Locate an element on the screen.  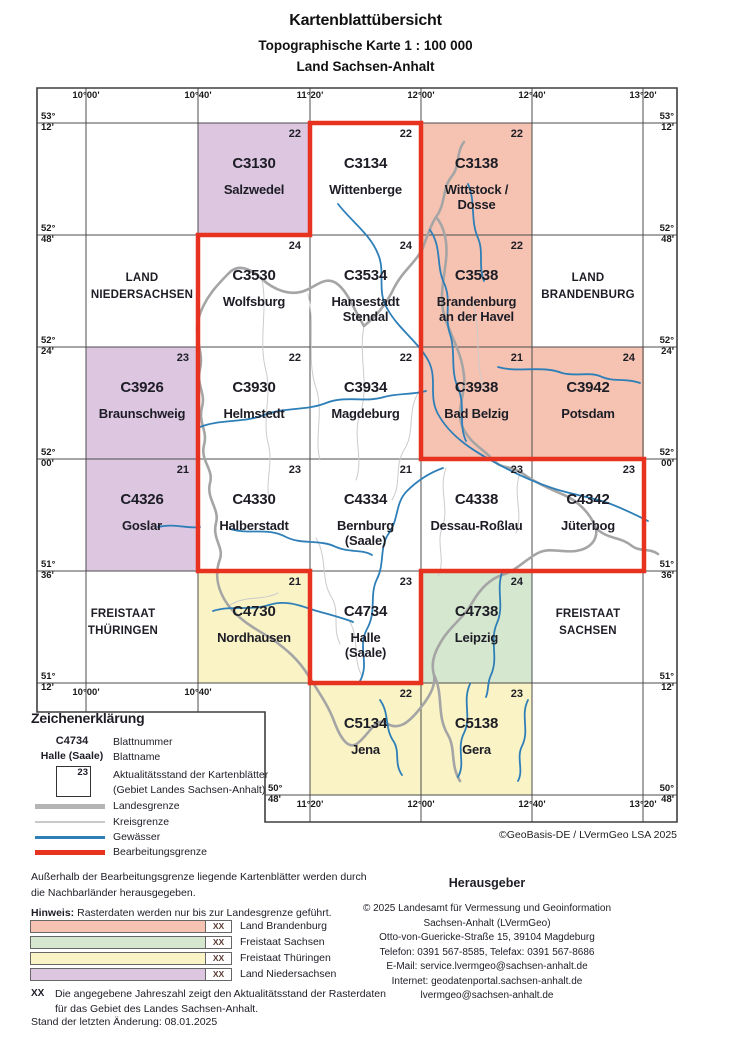
map-sheet-c4334: 21 C4334 Bernburg (Saale) is located at coordinates (365, 515).